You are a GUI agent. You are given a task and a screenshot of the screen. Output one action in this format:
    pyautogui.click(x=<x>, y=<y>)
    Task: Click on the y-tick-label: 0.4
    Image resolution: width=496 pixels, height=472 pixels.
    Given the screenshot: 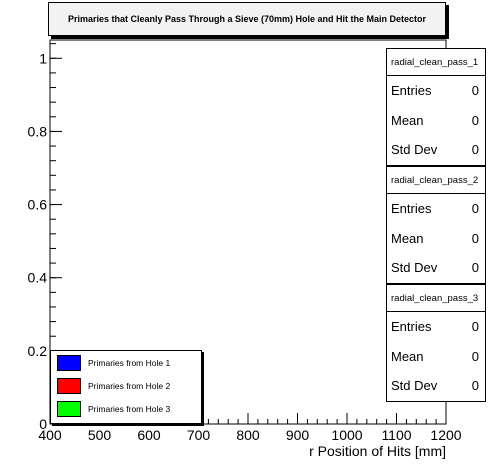 What is the action you would take?
    pyautogui.click(x=38, y=278)
    